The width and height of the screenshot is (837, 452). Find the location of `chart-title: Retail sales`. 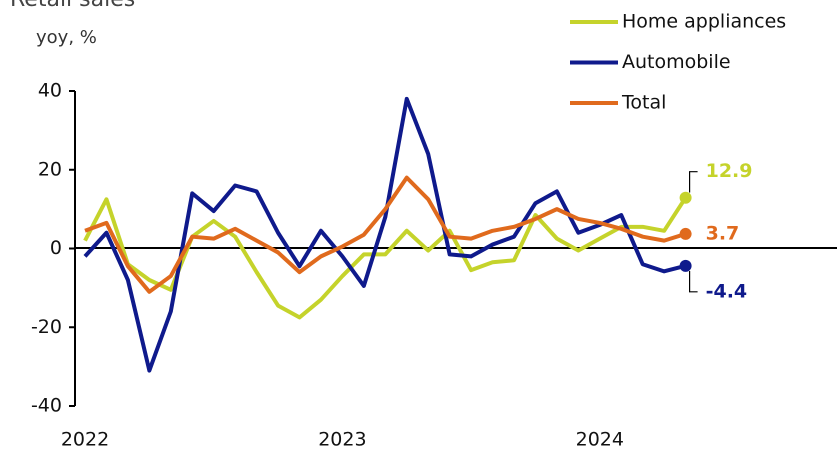

chart-title: Retail sales is located at coordinates (72, 6).